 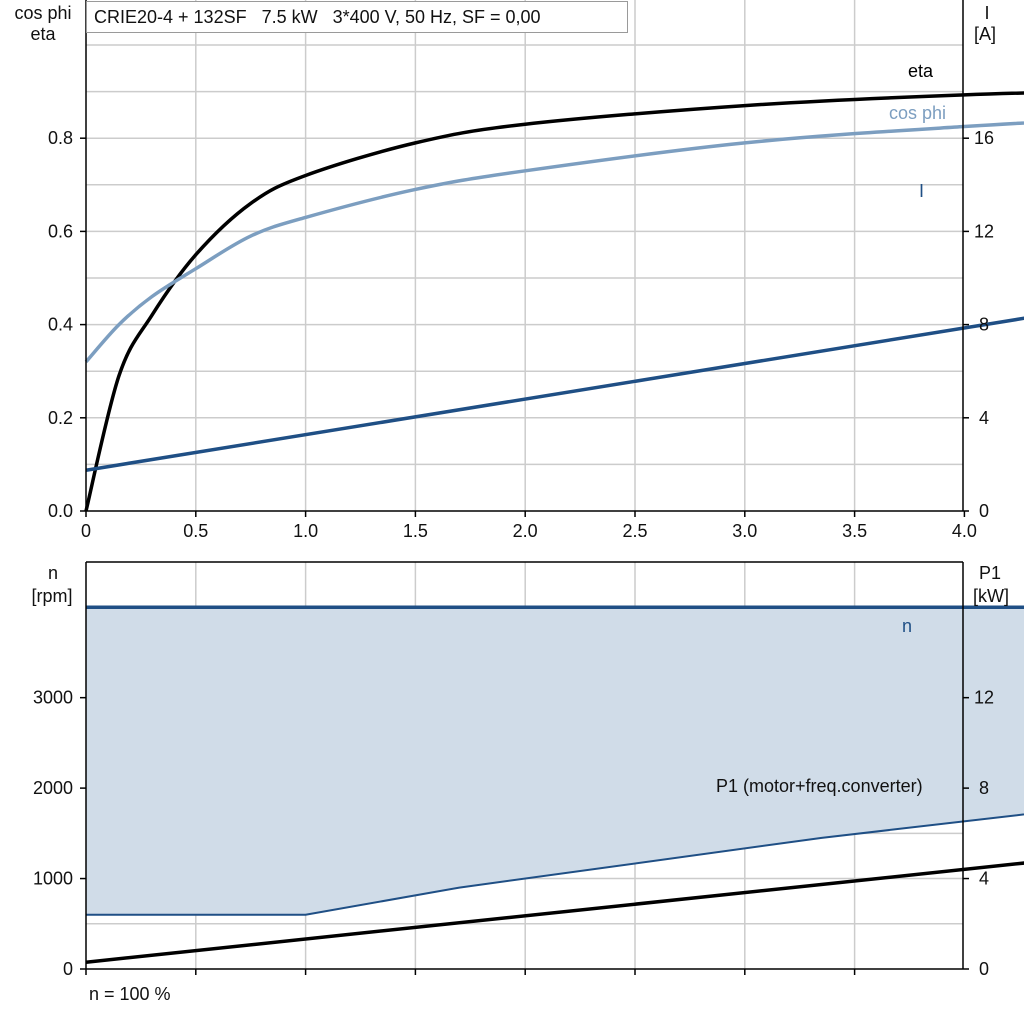 I want to click on top-x-tick-label: 3.5, so click(x=854, y=531).